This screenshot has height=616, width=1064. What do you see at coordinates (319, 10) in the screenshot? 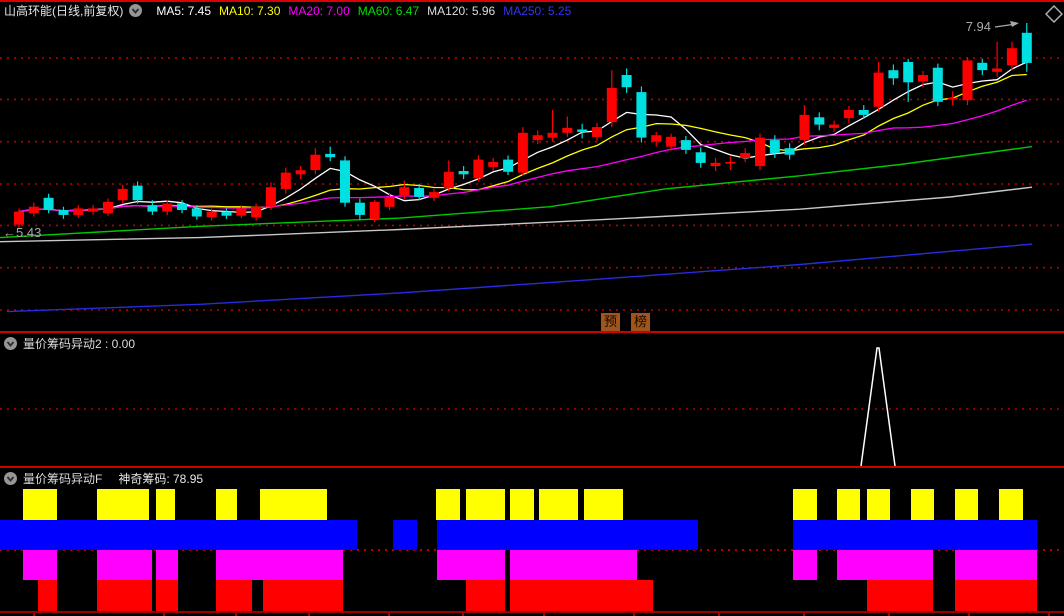
I see `ma-label-2: MA20: 7.00` at bounding box center [319, 10].